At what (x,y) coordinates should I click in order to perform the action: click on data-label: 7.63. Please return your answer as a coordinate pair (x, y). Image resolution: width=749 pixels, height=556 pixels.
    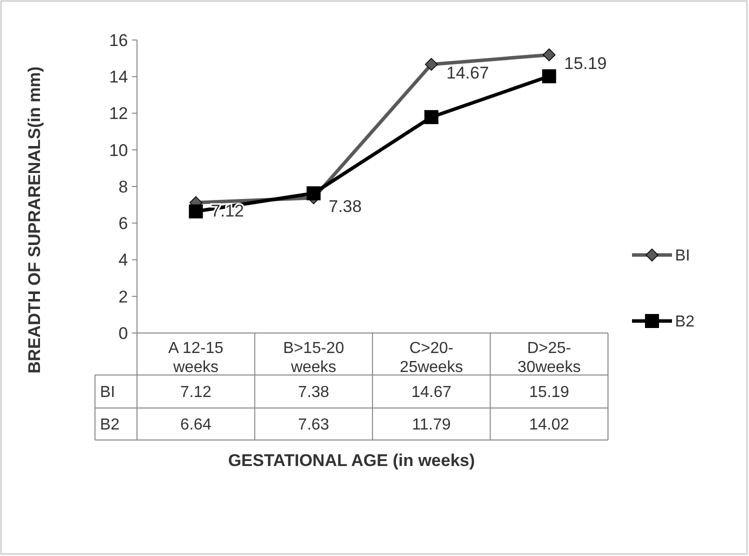
    Looking at the image, I should click on (314, 425).